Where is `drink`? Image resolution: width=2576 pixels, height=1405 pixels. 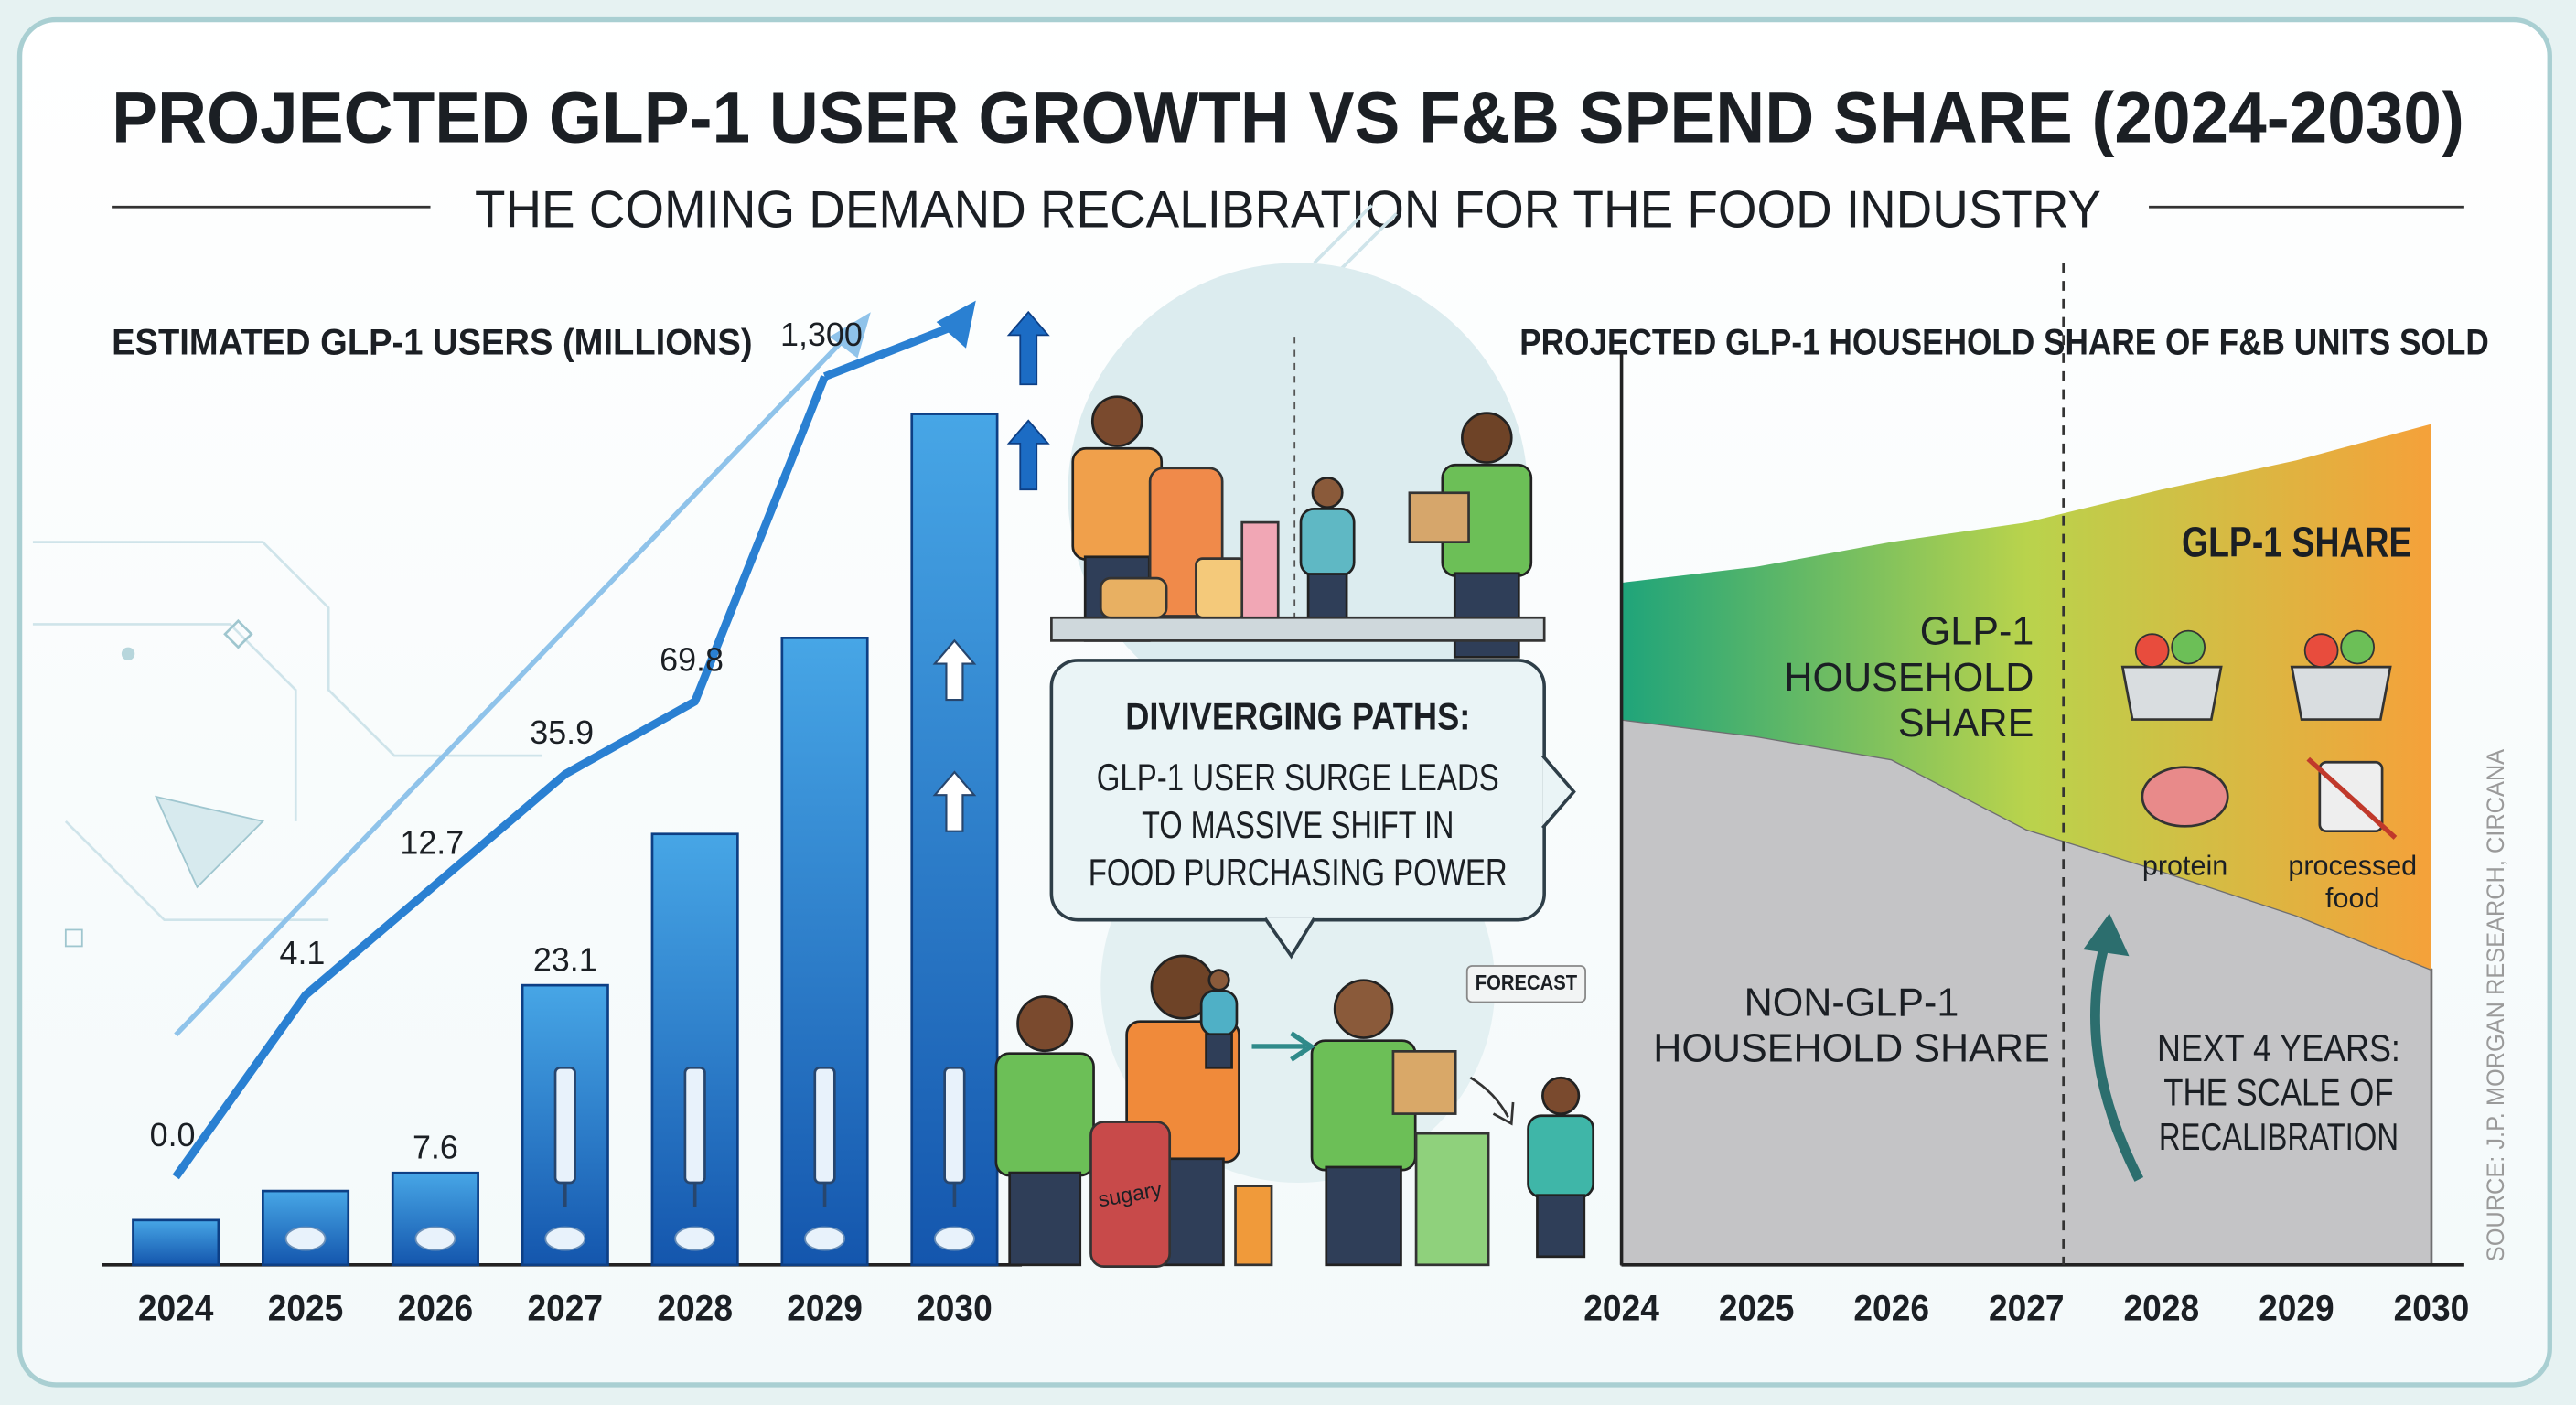
drink is located at coordinates (1254, 1226).